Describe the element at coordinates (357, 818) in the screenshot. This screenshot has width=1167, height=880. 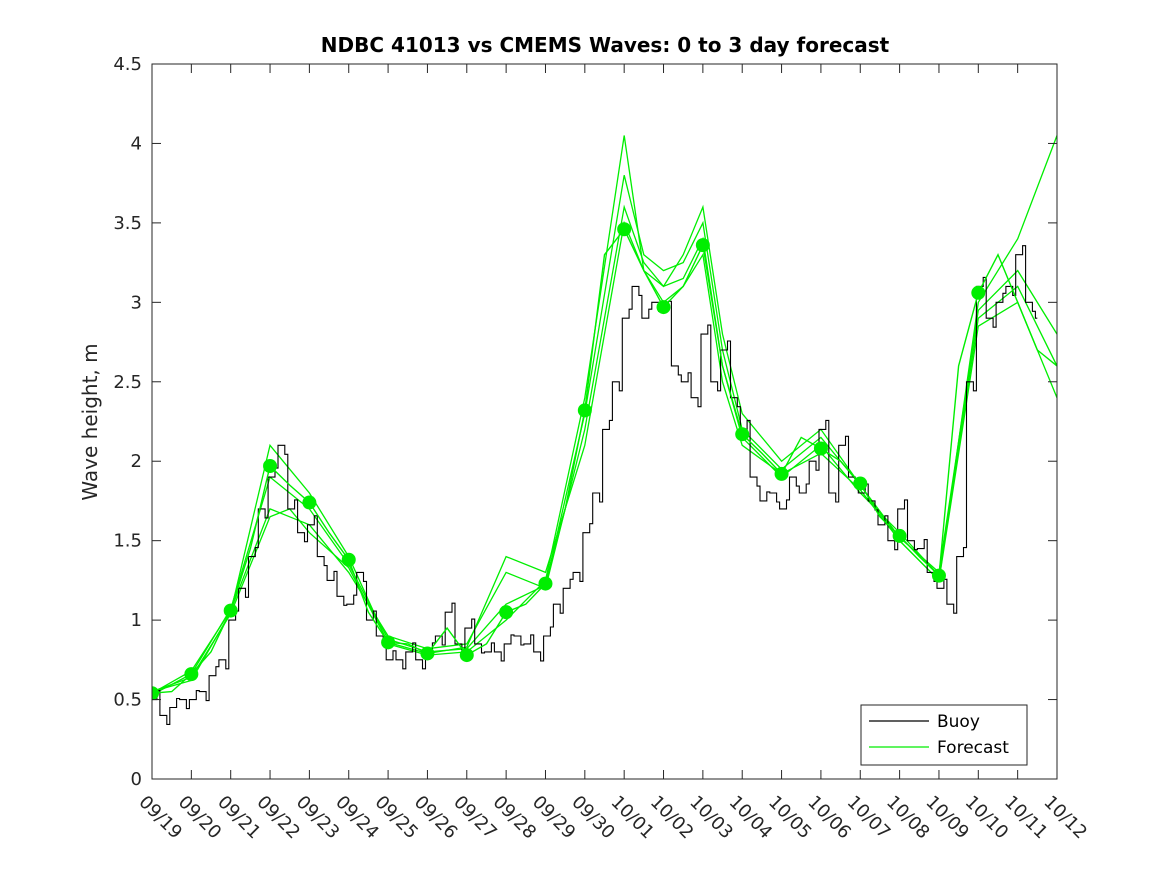
I see `x-tick-label: 09/24` at that location.